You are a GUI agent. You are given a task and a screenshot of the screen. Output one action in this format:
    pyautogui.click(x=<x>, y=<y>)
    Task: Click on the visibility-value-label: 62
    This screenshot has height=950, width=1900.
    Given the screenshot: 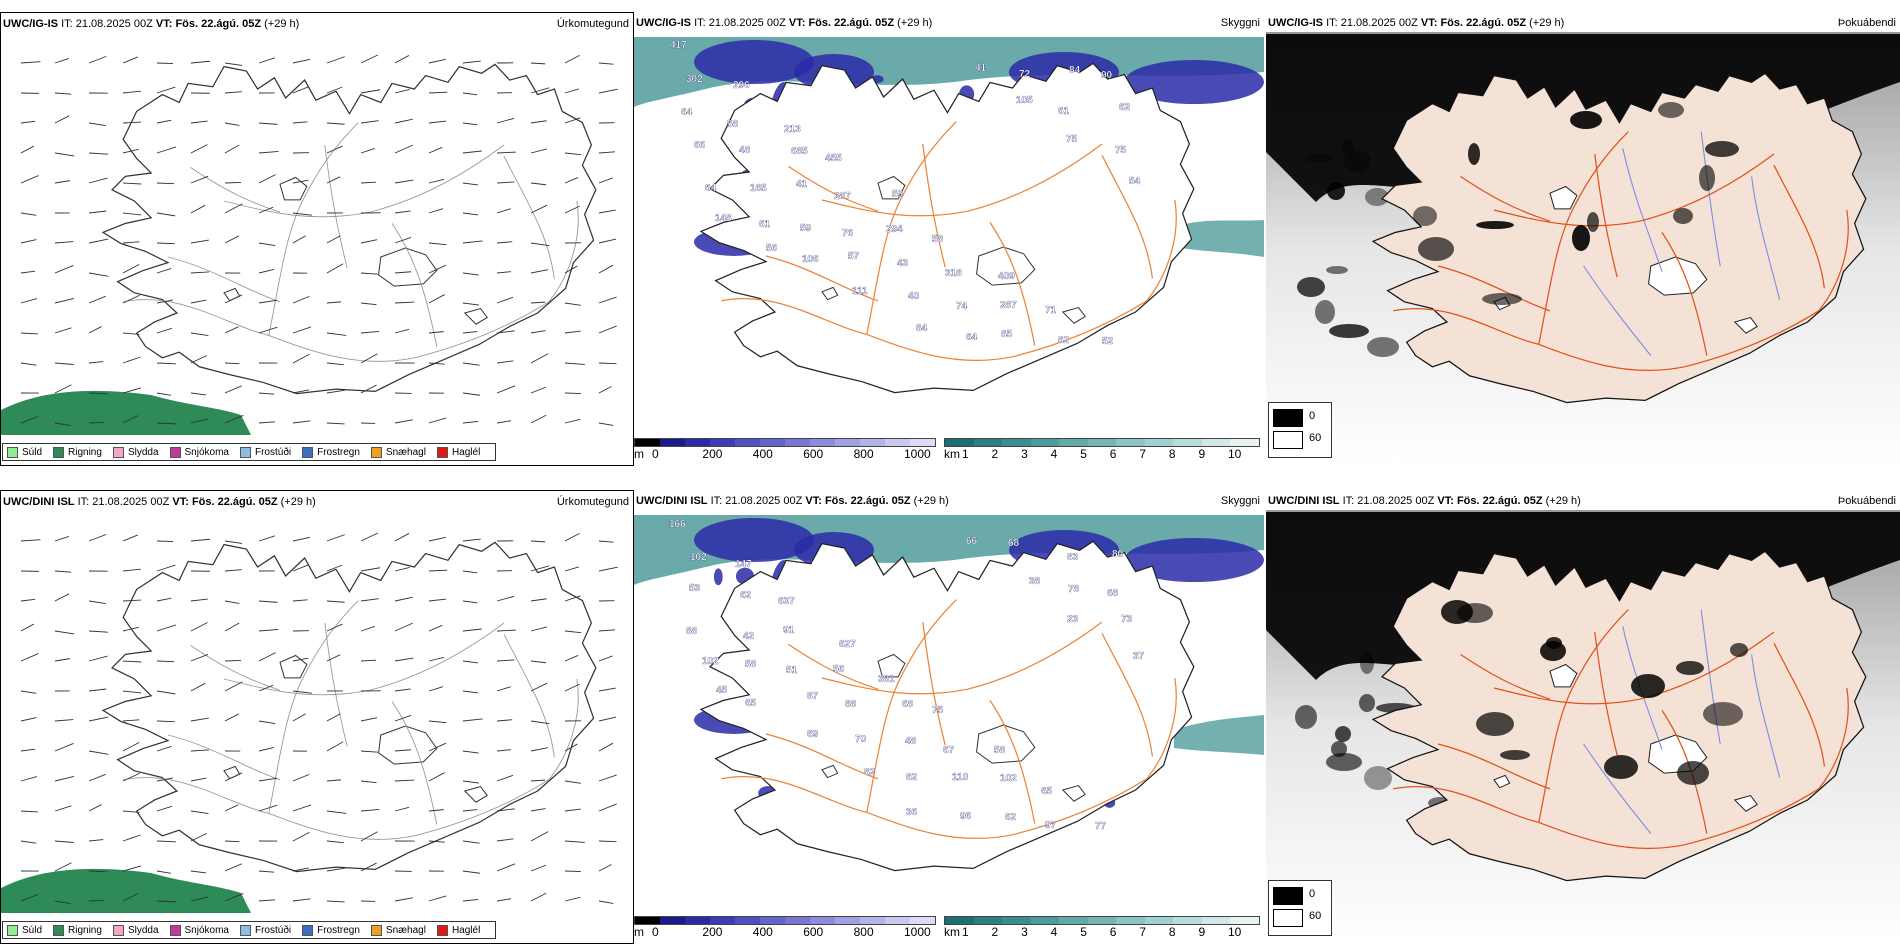 What is the action you would take?
    pyautogui.click(x=746, y=595)
    